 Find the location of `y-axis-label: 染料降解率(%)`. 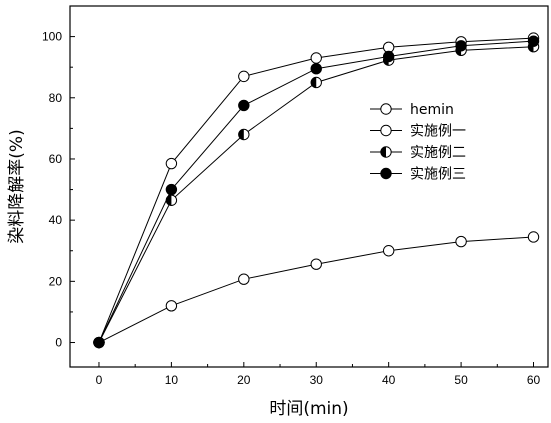

y-axis-label: 染料降解率(%) is located at coordinates (17, 186).